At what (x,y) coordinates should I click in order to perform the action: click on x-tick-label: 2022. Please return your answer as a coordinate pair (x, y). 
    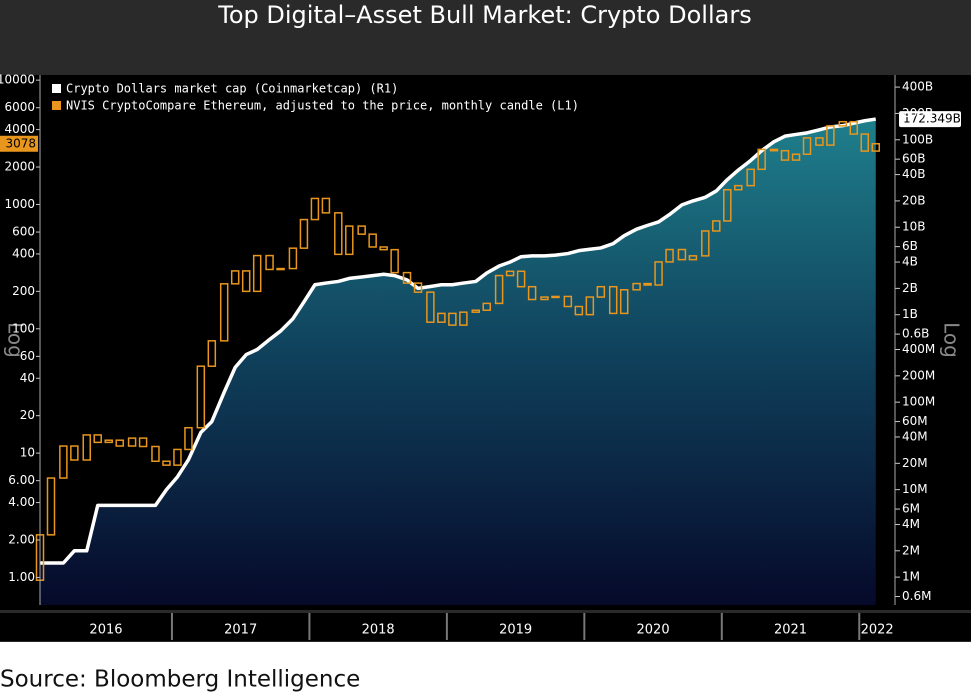
    Looking at the image, I should click on (877, 630).